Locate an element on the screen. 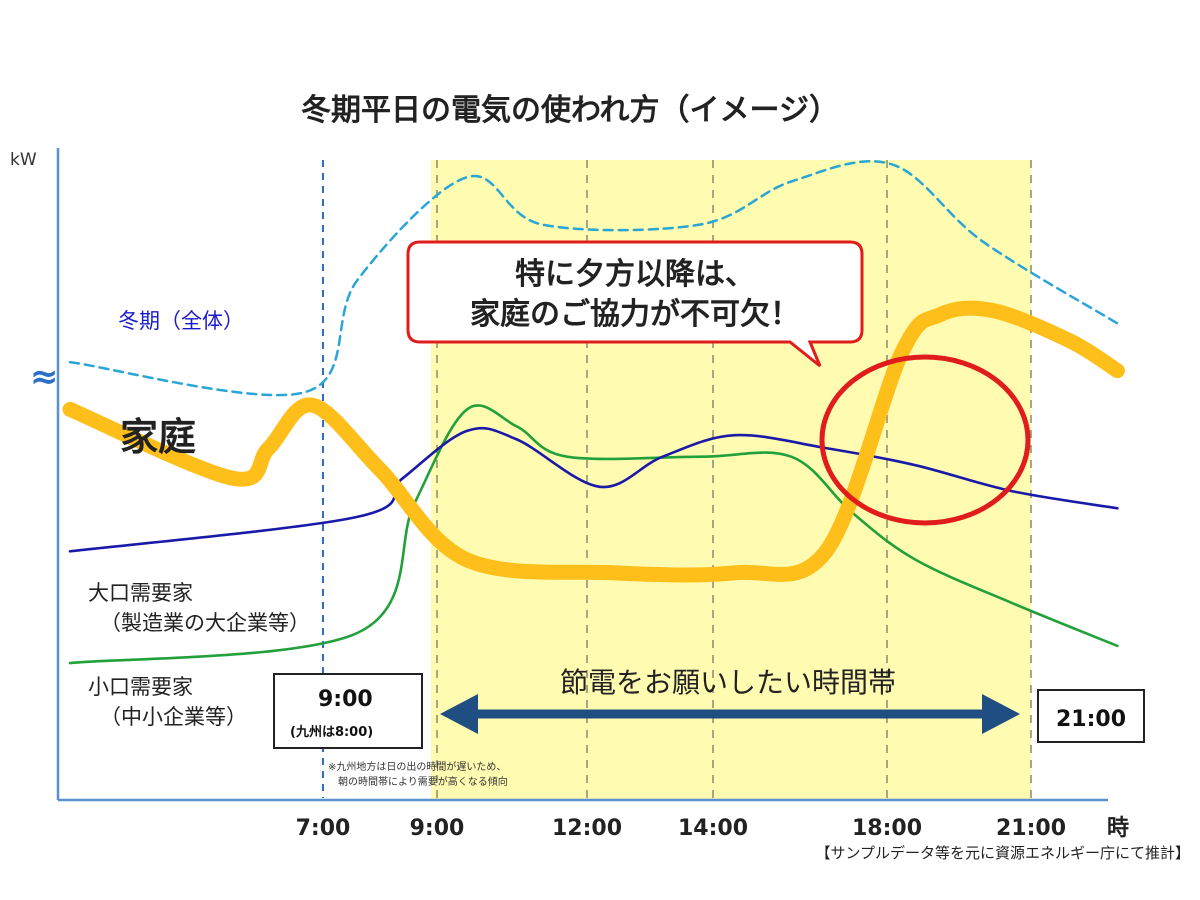 The image size is (1200, 900). x-tick-label: 9:00 is located at coordinates (437, 828).